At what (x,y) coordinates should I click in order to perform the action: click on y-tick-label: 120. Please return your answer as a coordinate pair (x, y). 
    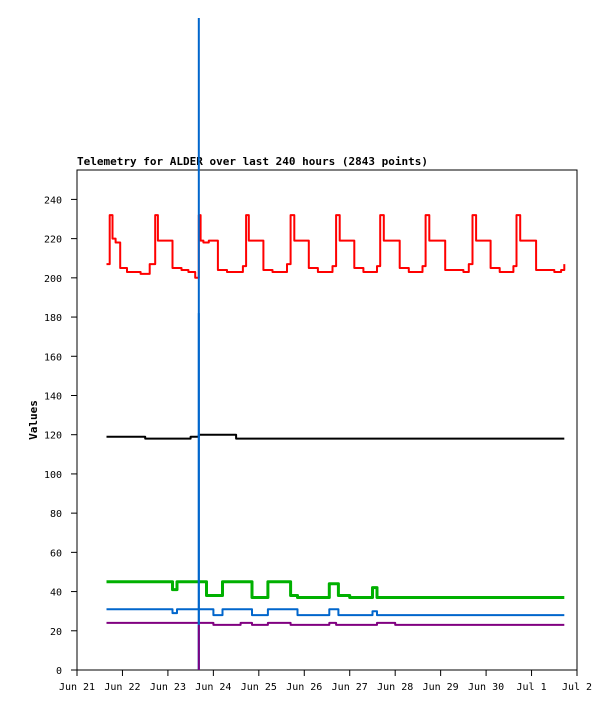
    Looking at the image, I should click on (53, 436).